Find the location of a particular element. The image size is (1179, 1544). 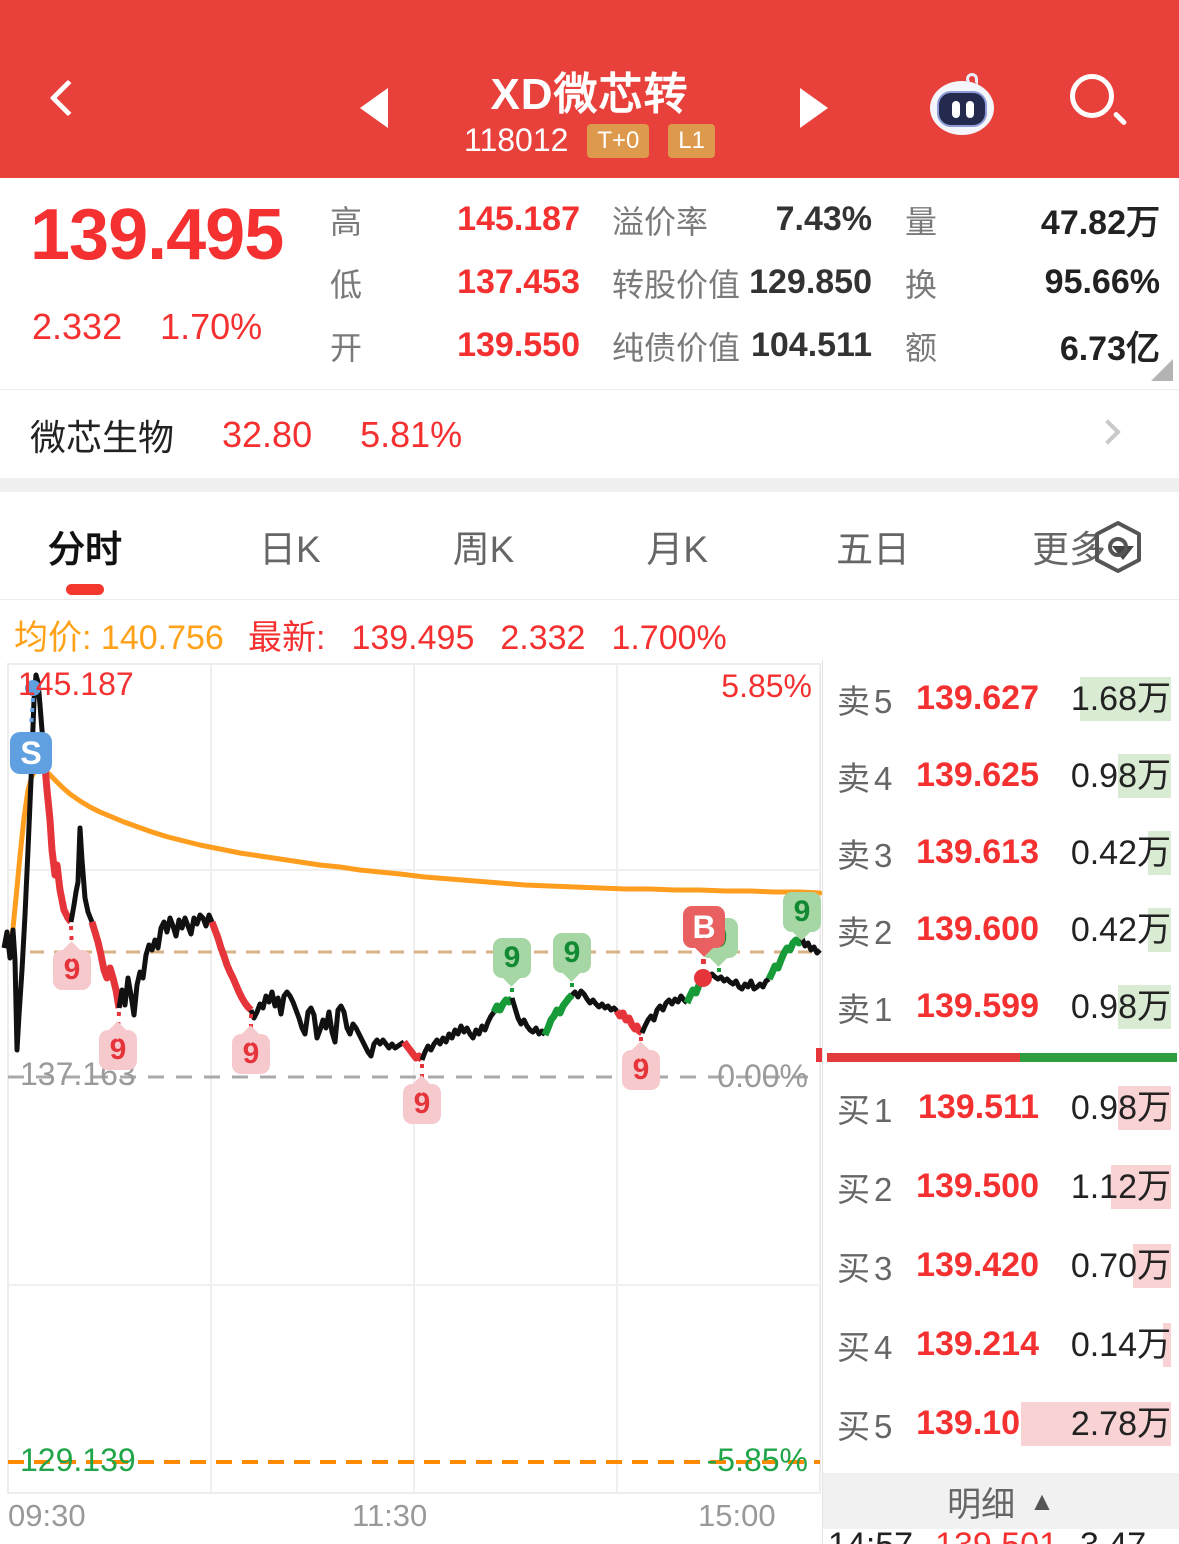

volume-label: 量 is located at coordinates (921, 221).